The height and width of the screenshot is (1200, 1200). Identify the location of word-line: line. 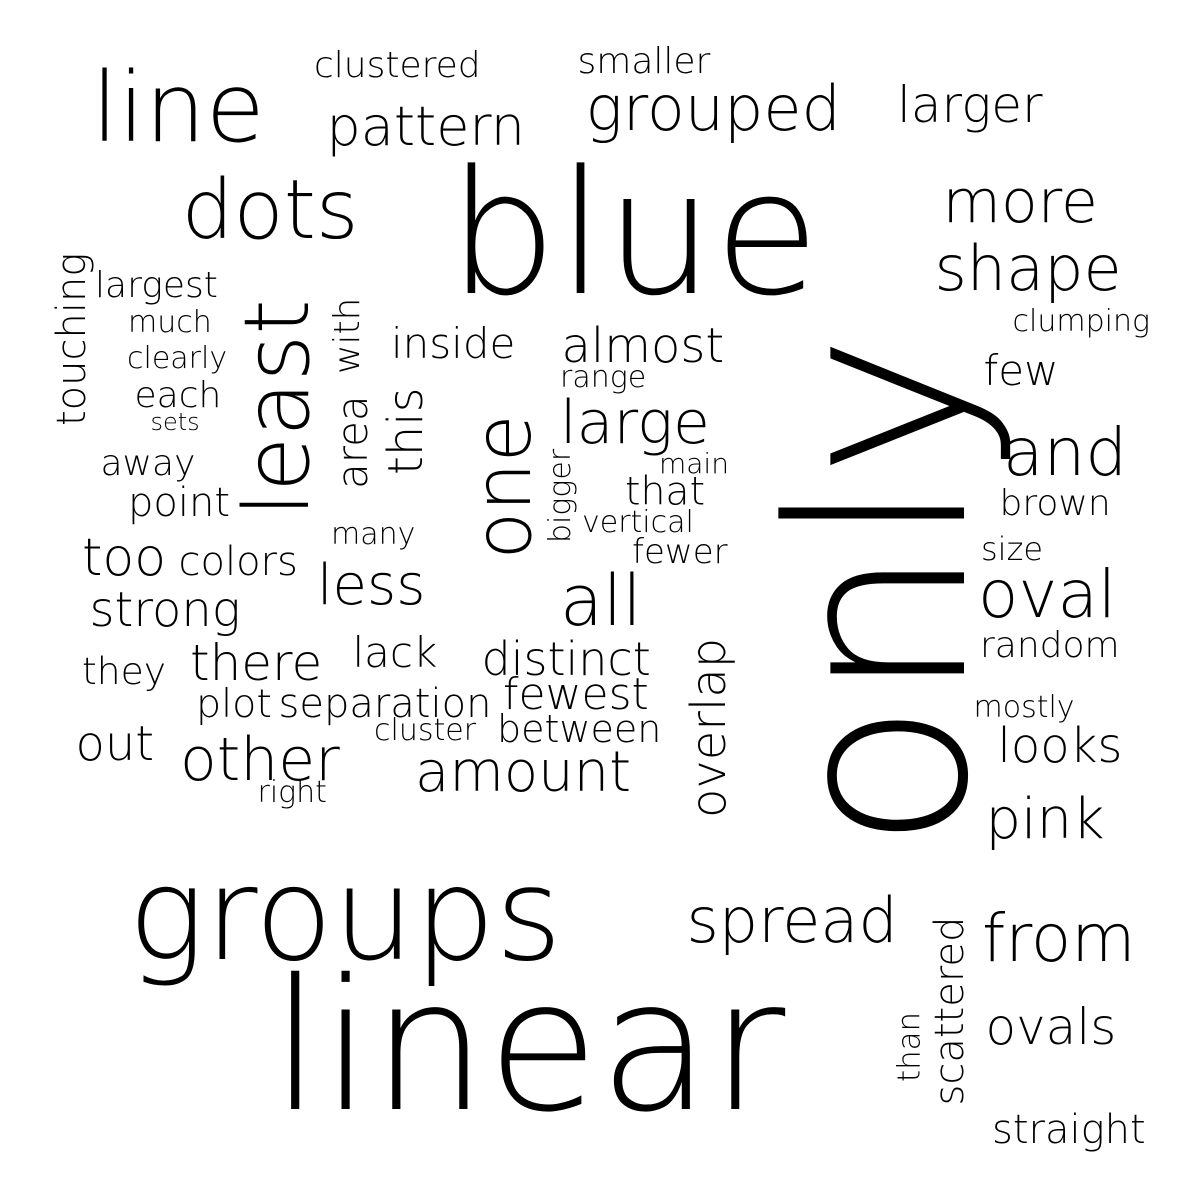
(178, 108).